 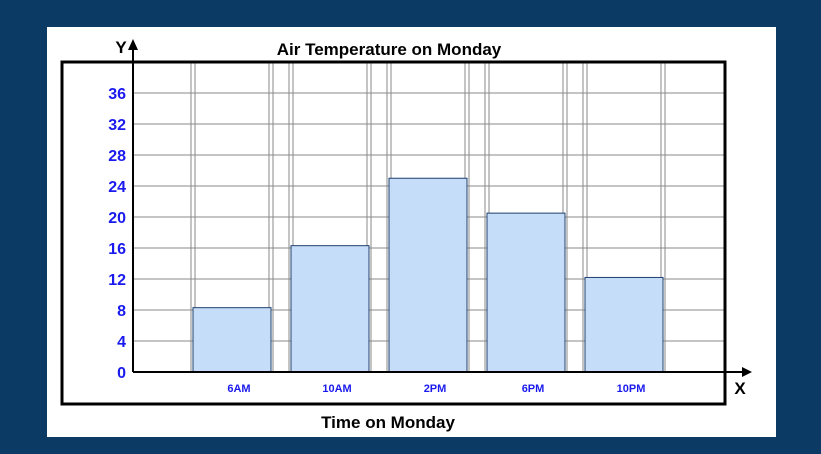 What do you see at coordinates (121, 342) in the screenshot?
I see `y-tick-label: 4` at bounding box center [121, 342].